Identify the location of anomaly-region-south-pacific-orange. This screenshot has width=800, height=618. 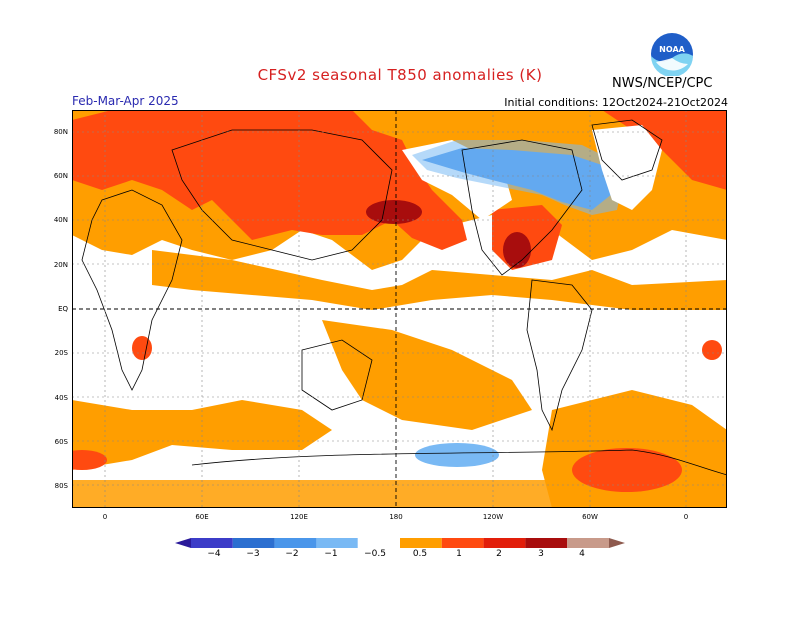
(427, 375).